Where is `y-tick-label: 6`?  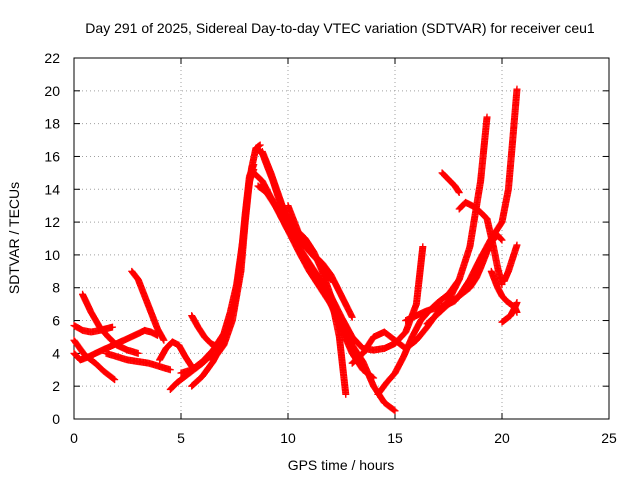
y-tick-label: 6 is located at coordinates (56, 321).